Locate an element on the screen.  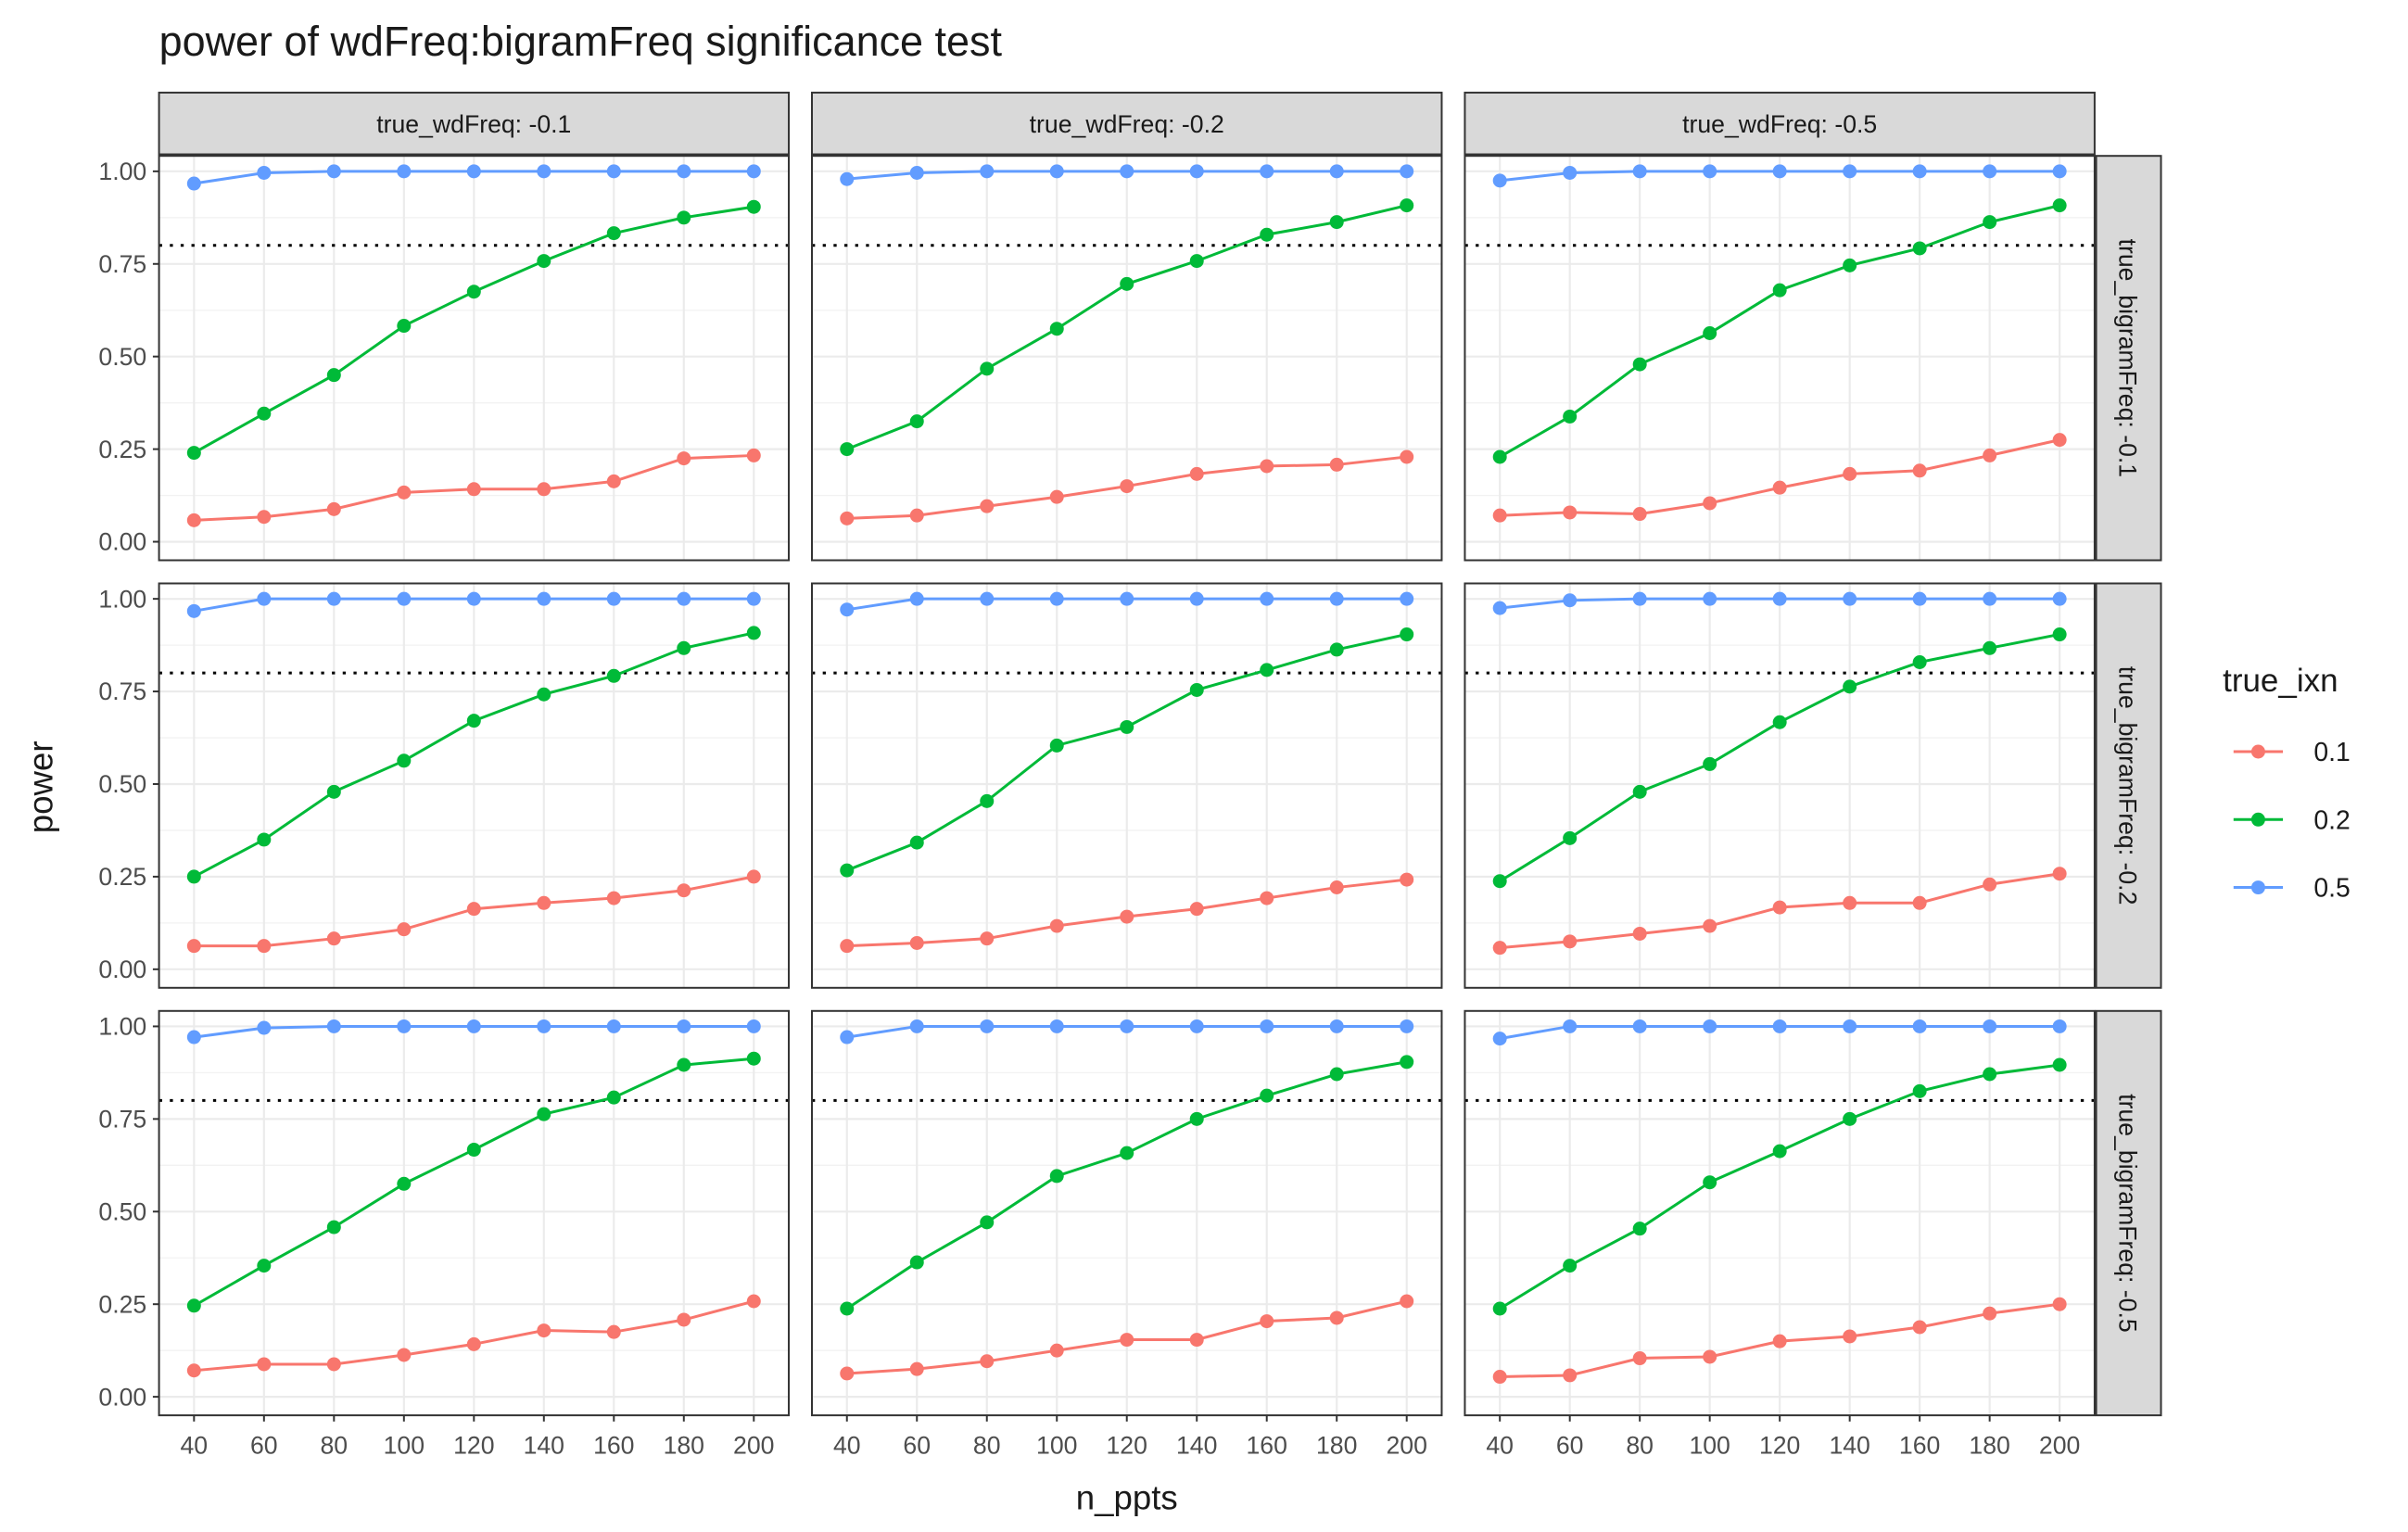
panel-border is located at coordinates (475, 785).